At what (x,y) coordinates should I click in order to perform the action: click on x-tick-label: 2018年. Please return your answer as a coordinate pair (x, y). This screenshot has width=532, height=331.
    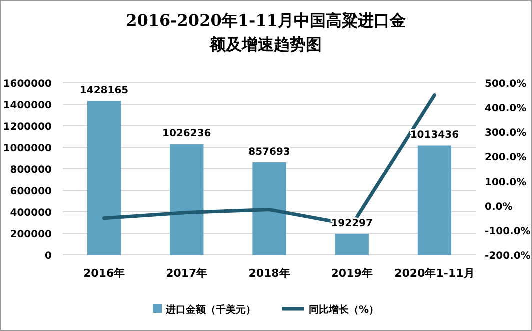
    Looking at the image, I should click on (269, 273).